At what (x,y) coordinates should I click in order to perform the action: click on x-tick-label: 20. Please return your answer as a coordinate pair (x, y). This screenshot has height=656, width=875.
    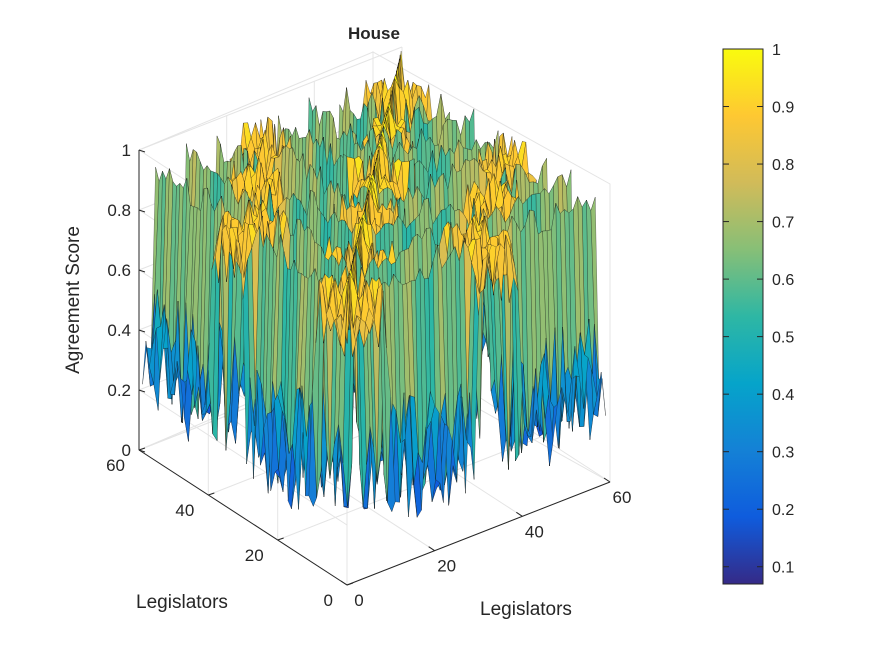
    Looking at the image, I should click on (446, 566).